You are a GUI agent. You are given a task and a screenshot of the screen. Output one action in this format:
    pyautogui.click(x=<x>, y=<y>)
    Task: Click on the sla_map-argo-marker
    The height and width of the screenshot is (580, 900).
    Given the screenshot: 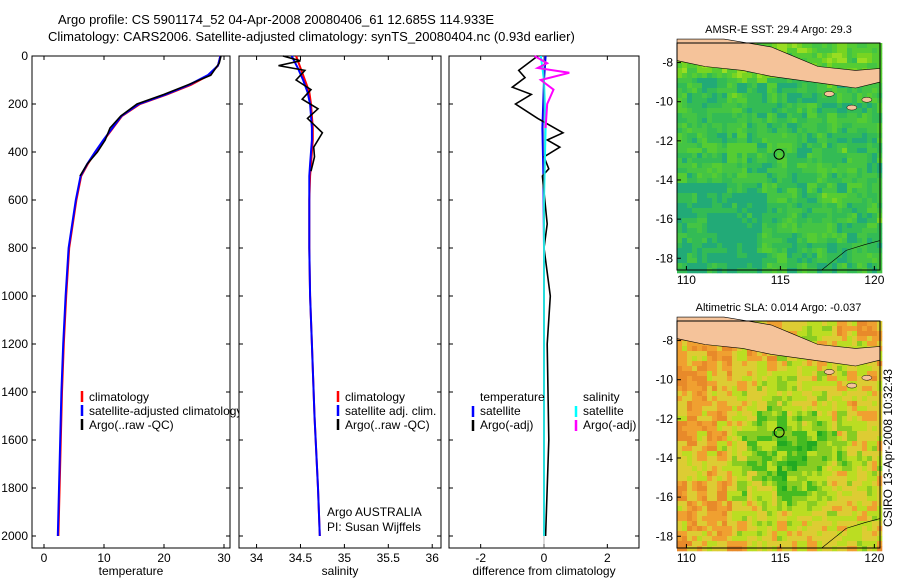 What is the action you would take?
    pyautogui.click(x=779, y=432)
    